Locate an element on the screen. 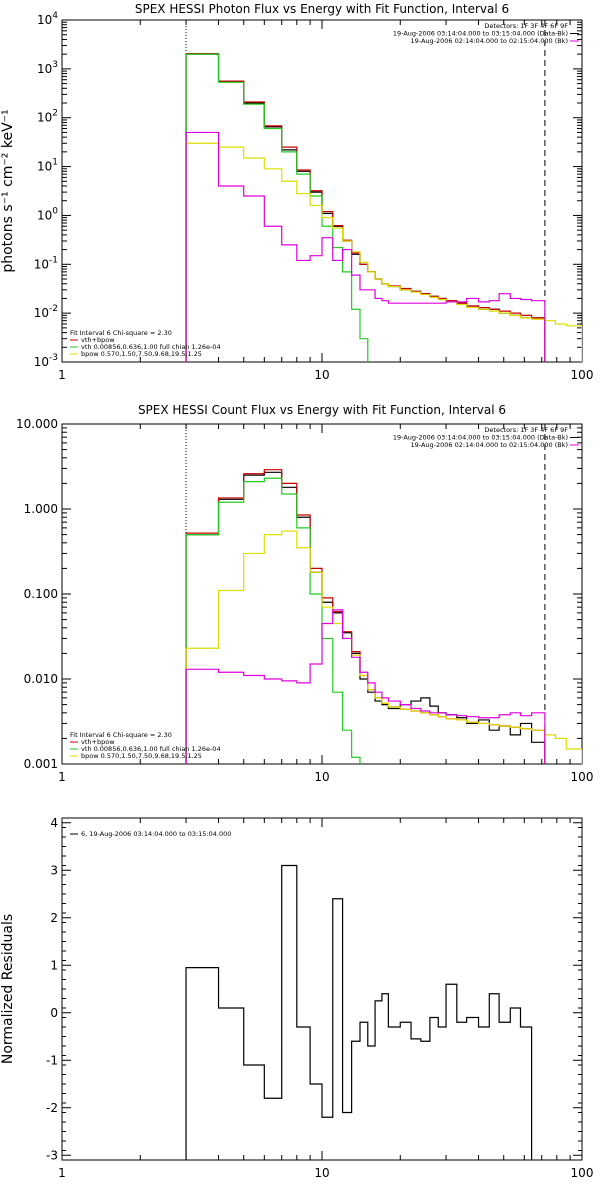 The image size is (600, 1200). y-axis-label: photons s⁻¹ cm⁻² keV⁻¹ is located at coordinates (8, 190).